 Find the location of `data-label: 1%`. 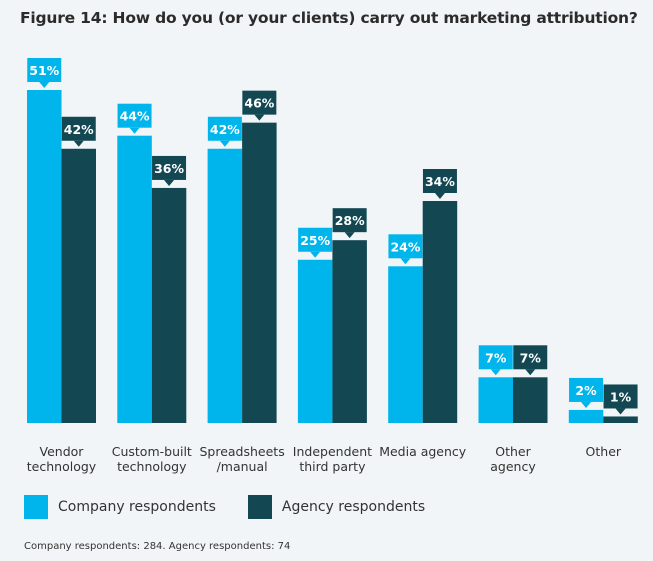

data-label: 1% is located at coordinates (621, 396).